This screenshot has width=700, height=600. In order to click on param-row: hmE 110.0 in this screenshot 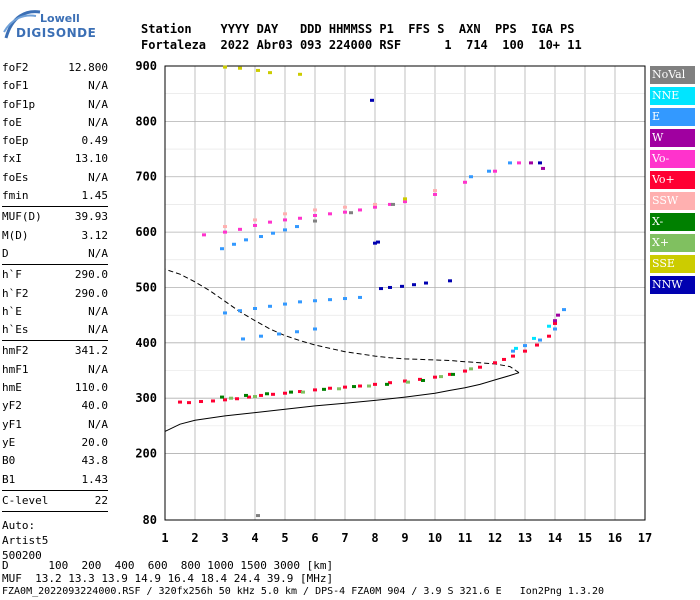, I will do `click(55, 388)`.